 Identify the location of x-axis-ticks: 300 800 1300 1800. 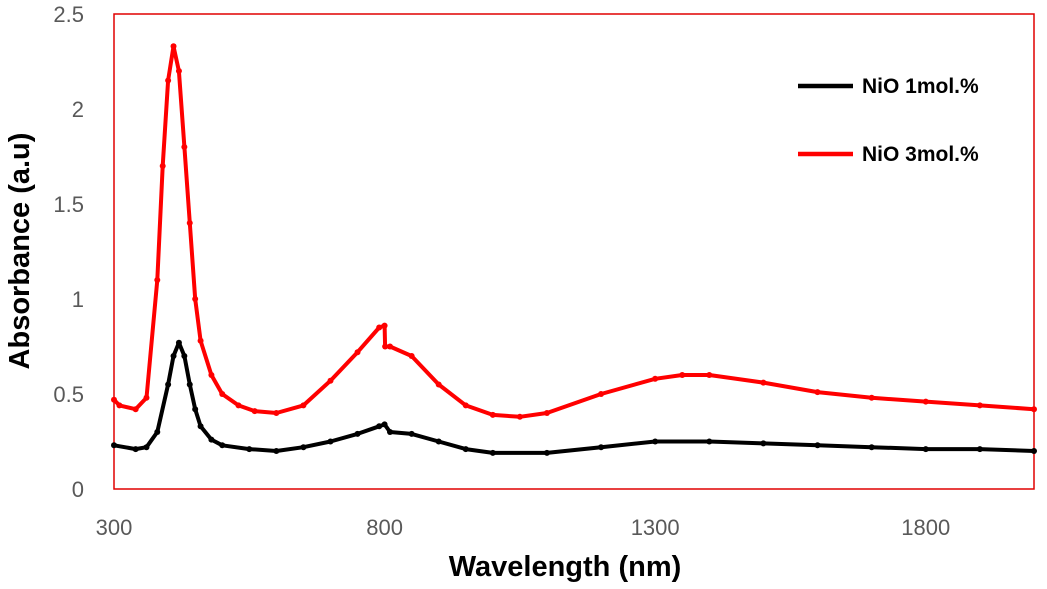
(523, 527).